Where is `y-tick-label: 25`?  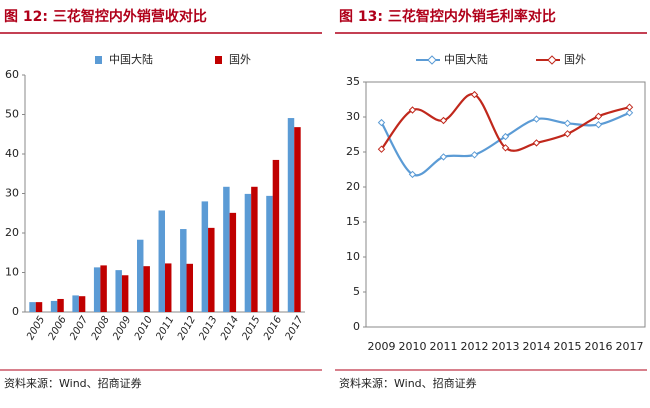
y-tick-label: 25 is located at coordinates (353, 151).